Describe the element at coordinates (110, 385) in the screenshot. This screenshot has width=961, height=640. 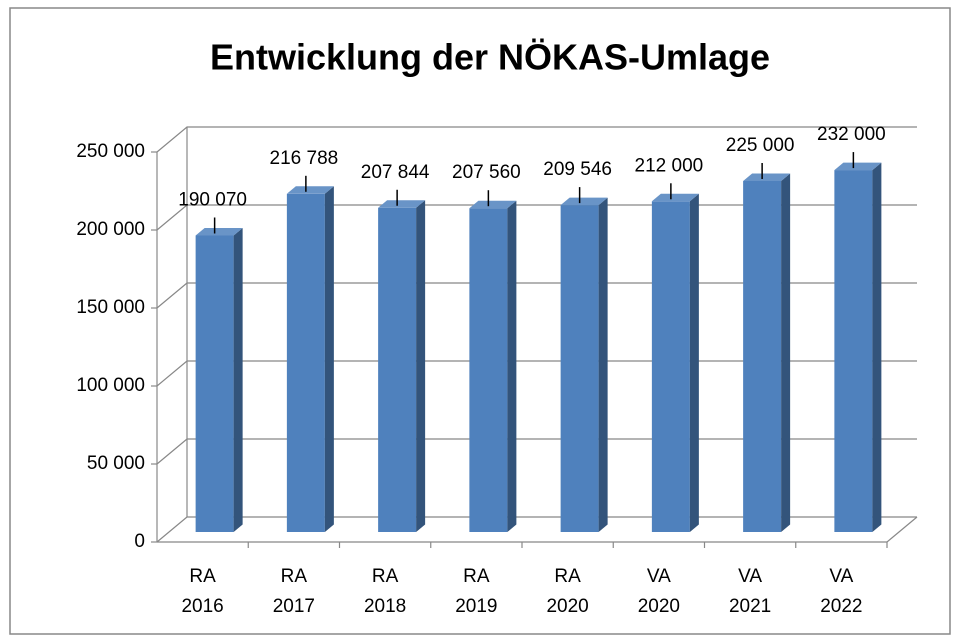
I see `y-tick-label: 100 000` at that location.